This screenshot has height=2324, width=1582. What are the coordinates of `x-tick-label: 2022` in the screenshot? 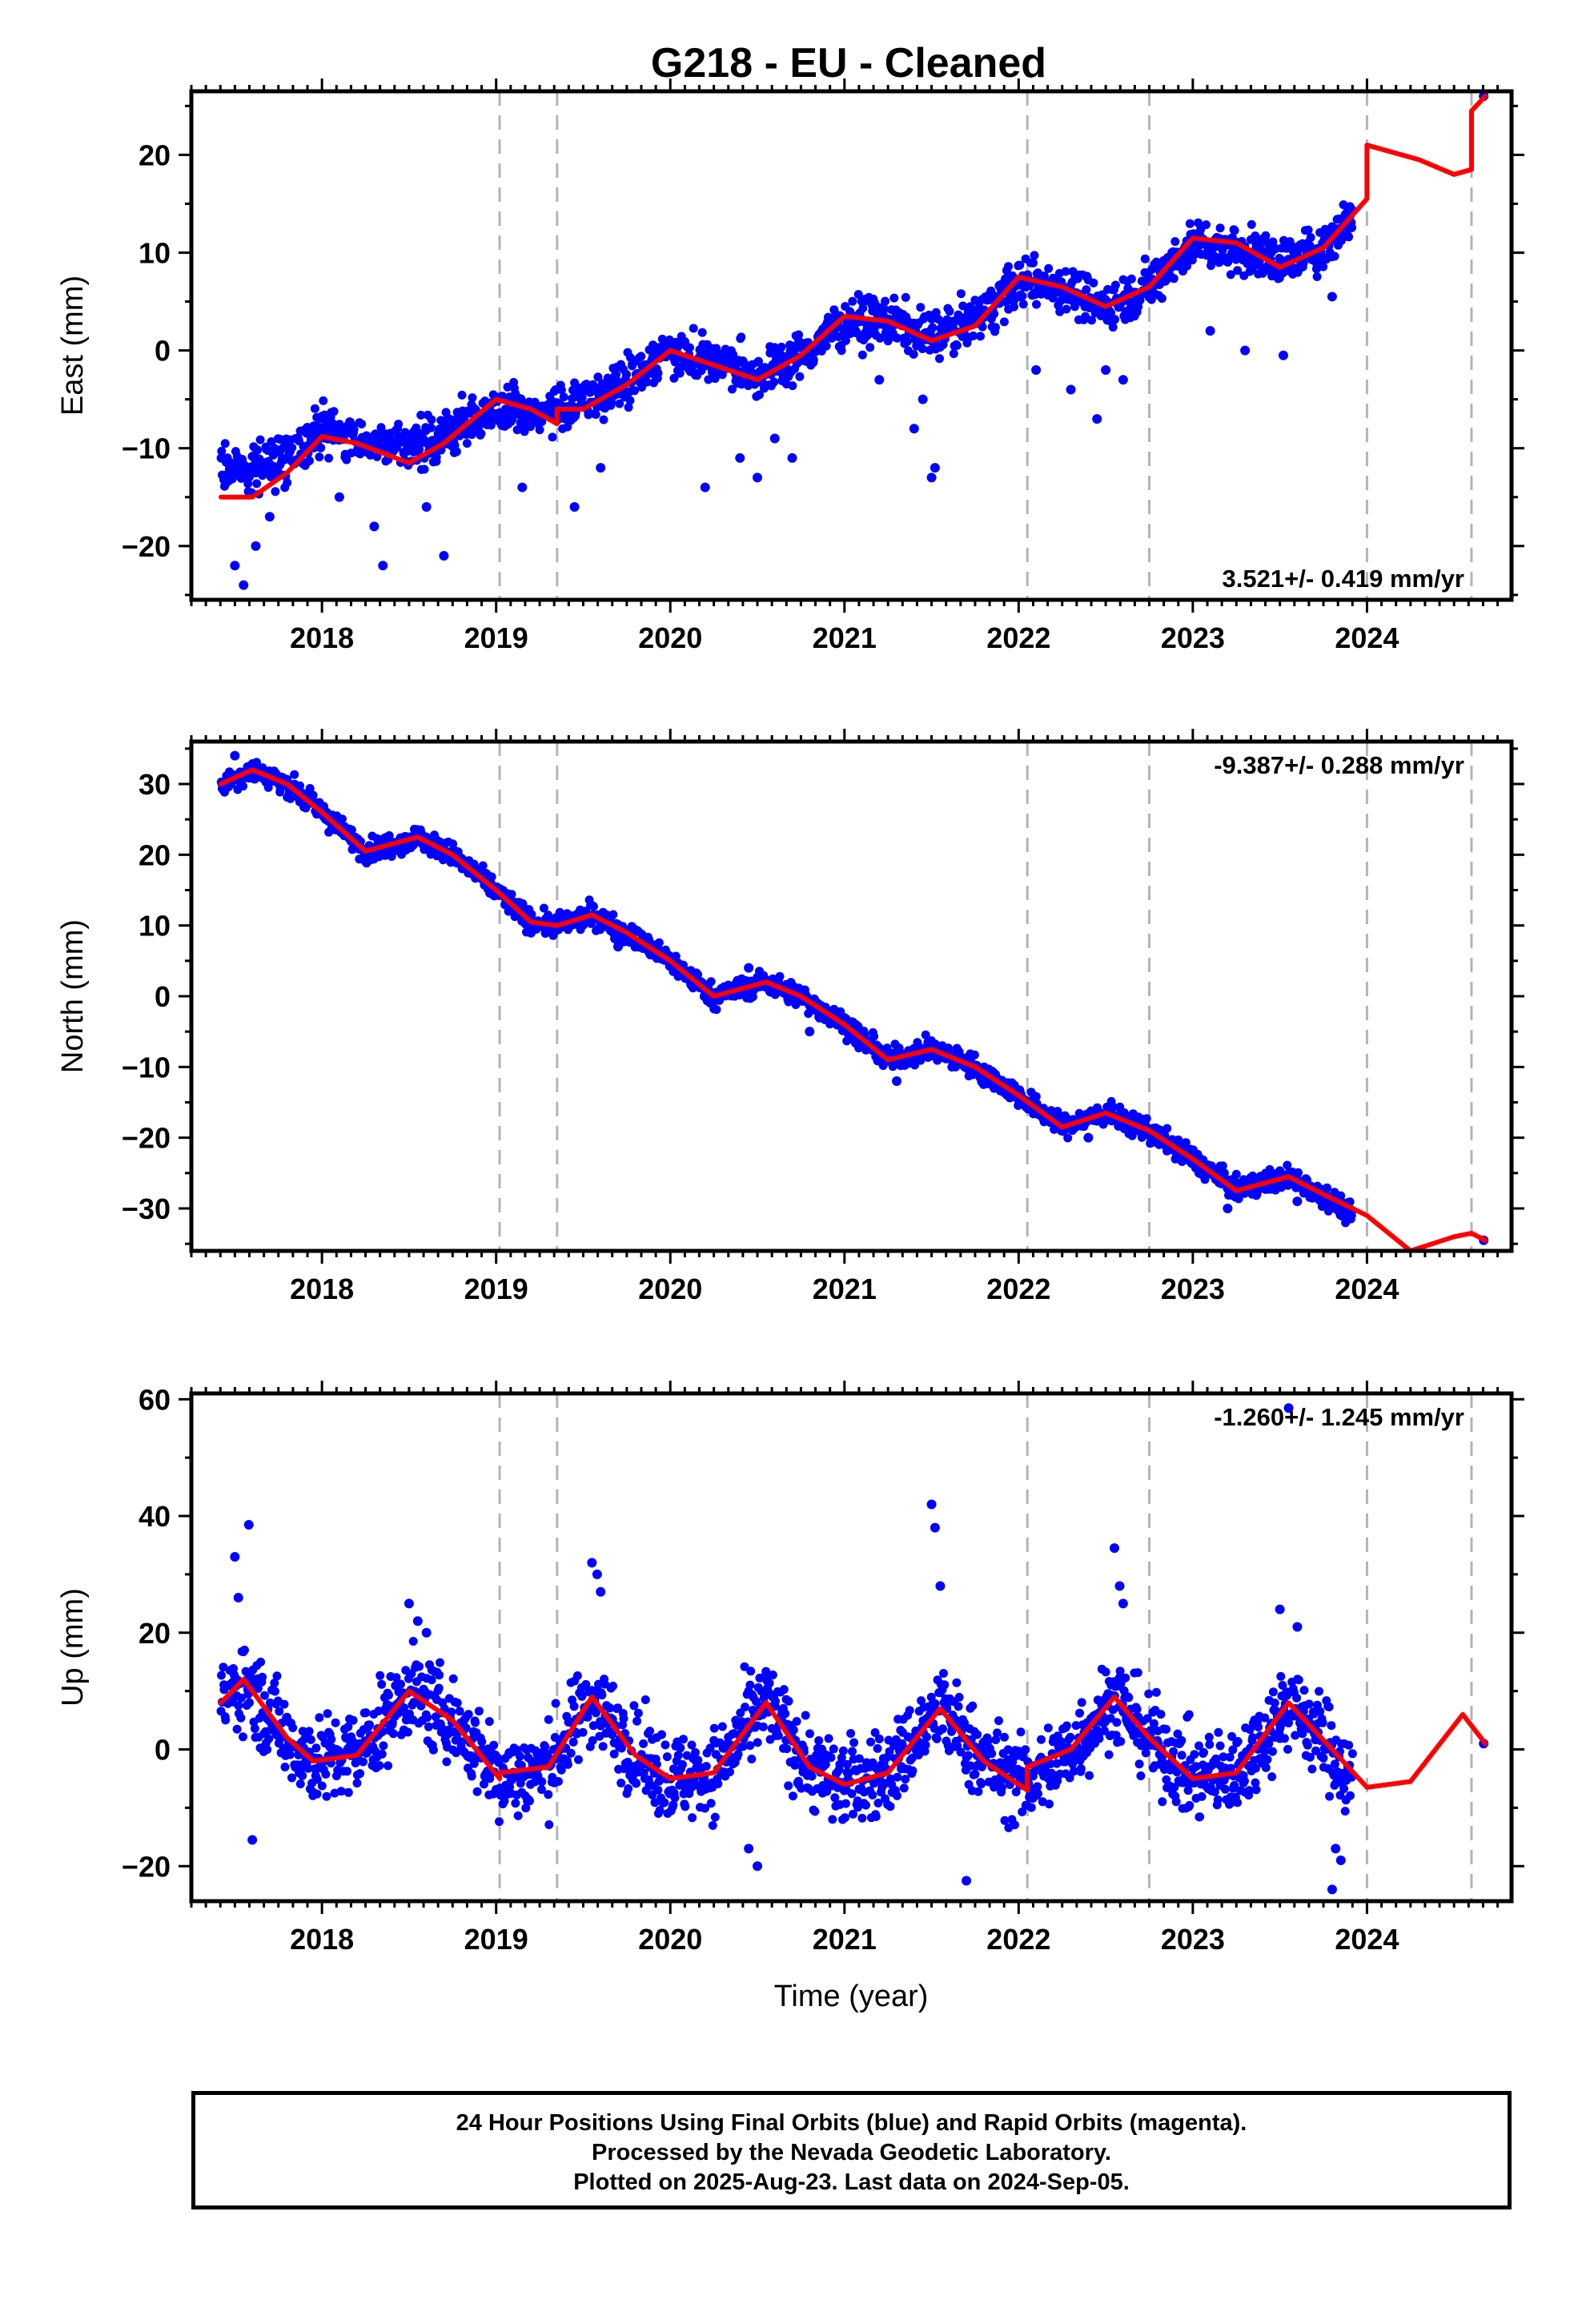 It's located at (1018, 637).